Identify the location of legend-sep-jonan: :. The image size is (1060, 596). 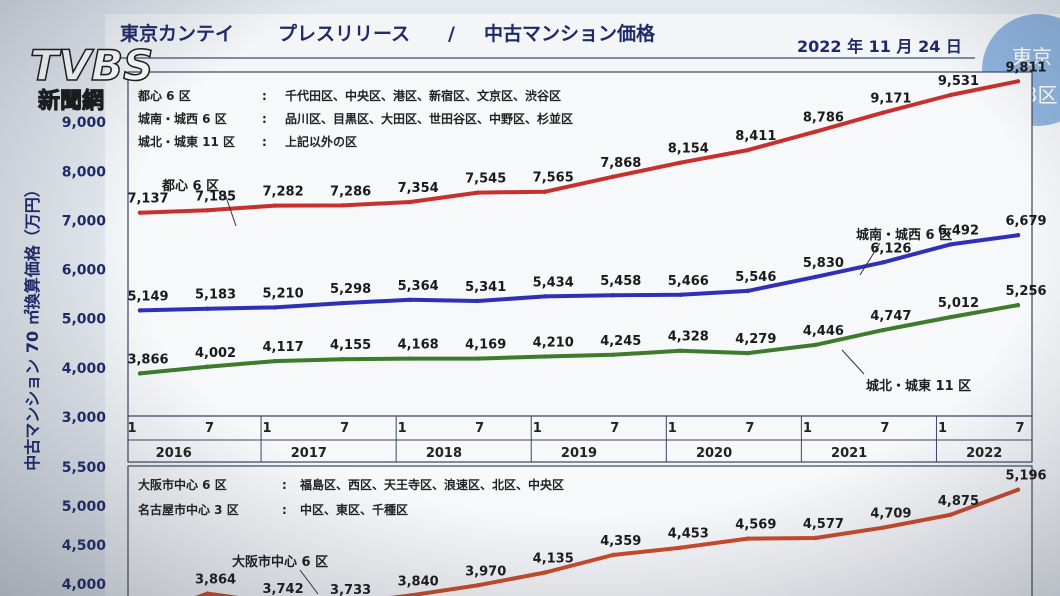
(264, 119).